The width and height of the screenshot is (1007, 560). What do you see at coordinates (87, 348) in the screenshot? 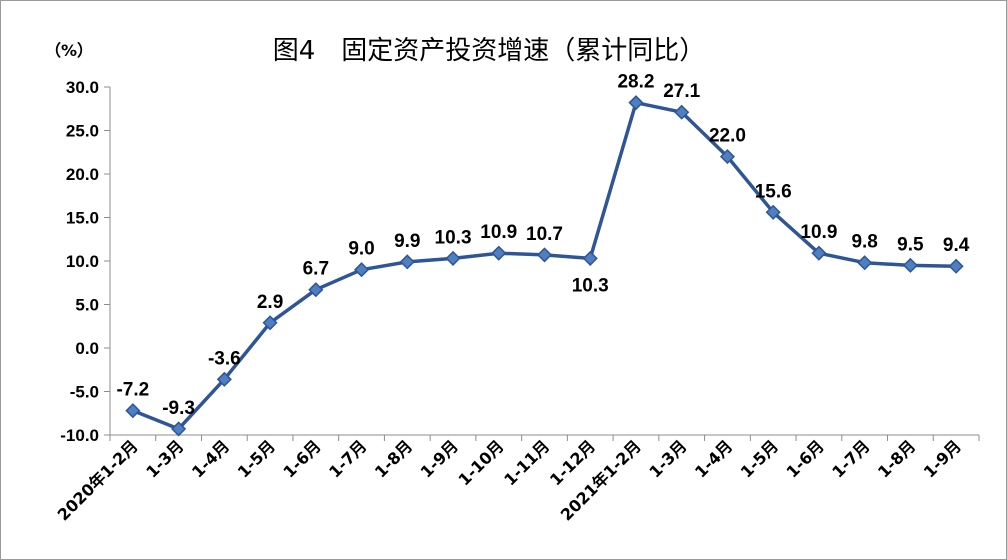
I see `y-tick-label: 0.0` at bounding box center [87, 348].